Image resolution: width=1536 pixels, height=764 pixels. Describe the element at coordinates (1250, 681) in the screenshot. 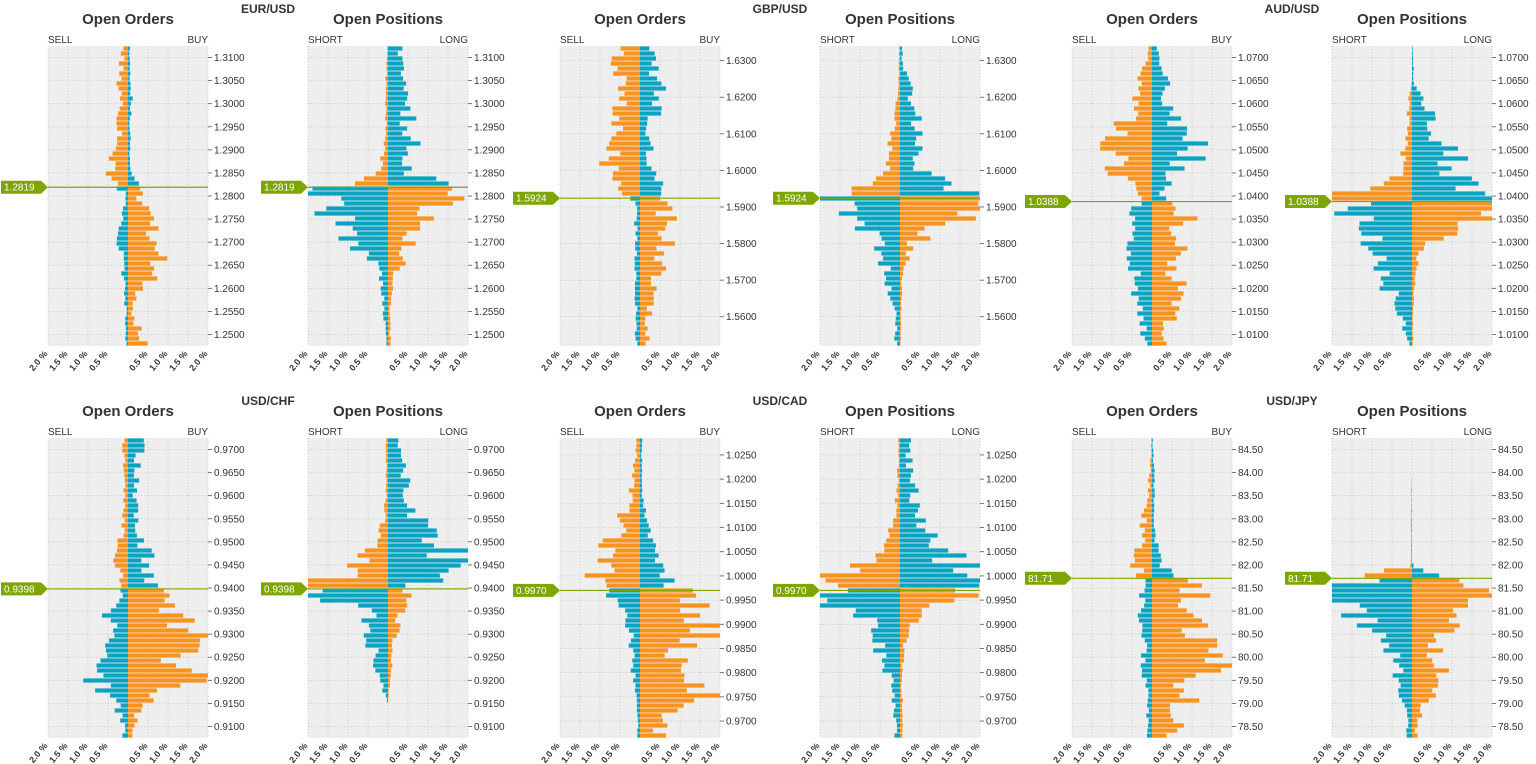

I see `y-tick-label: 79.50` at that location.